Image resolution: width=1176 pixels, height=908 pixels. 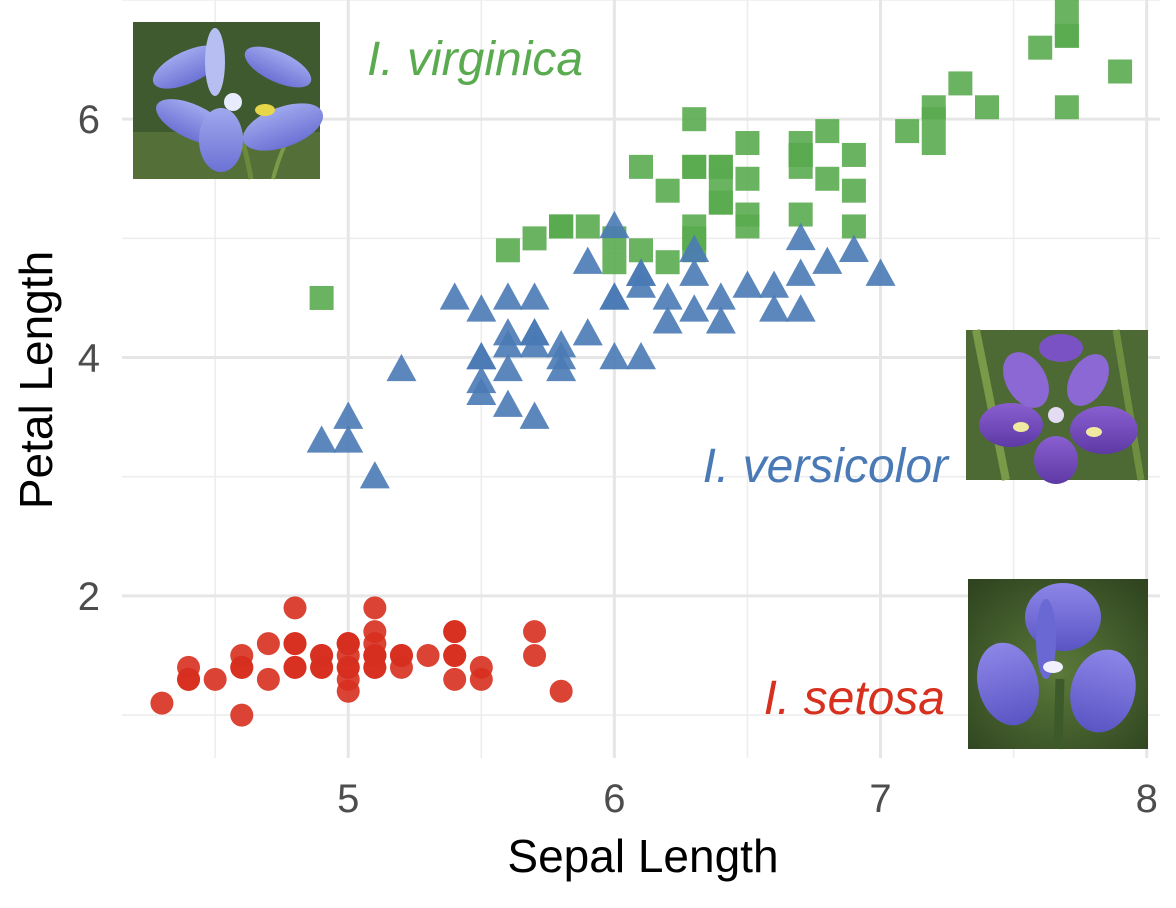 What do you see at coordinates (228, 101) in the screenshot?
I see `iris-virginica-photo` at bounding box center [228, 101].